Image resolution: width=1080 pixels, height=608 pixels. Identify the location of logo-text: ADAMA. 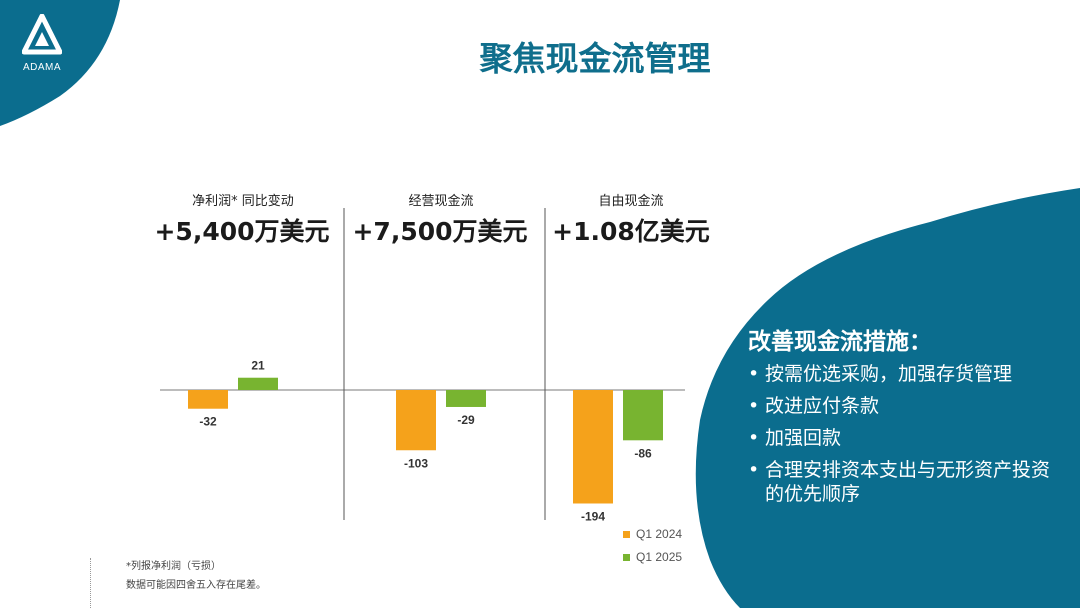
(42, 67).